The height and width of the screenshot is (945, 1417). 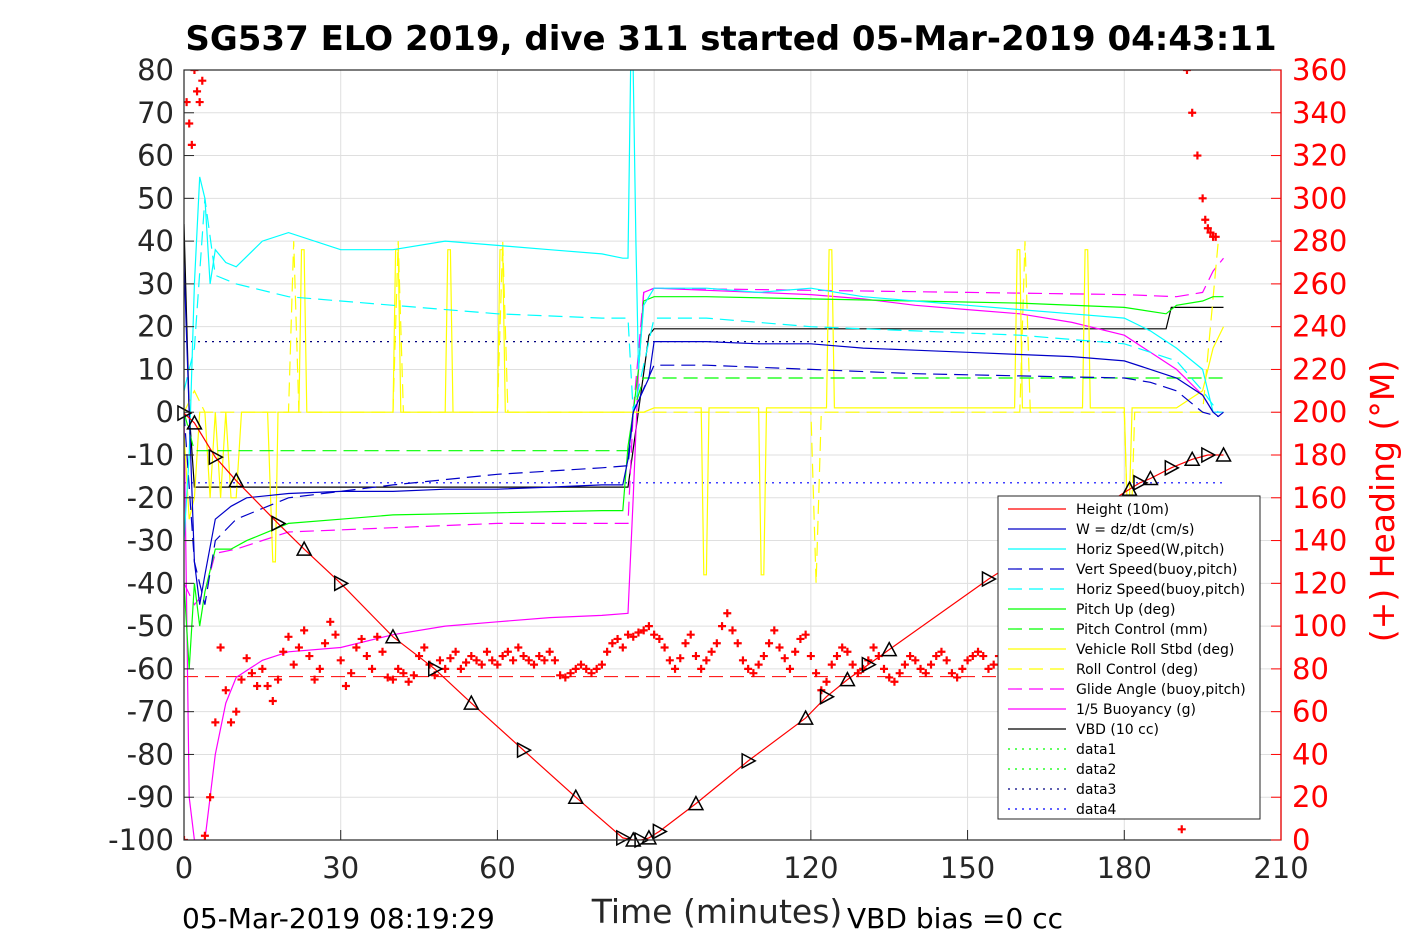 I want to click on right-tick-label: 340, so click(x=1319, y=113).